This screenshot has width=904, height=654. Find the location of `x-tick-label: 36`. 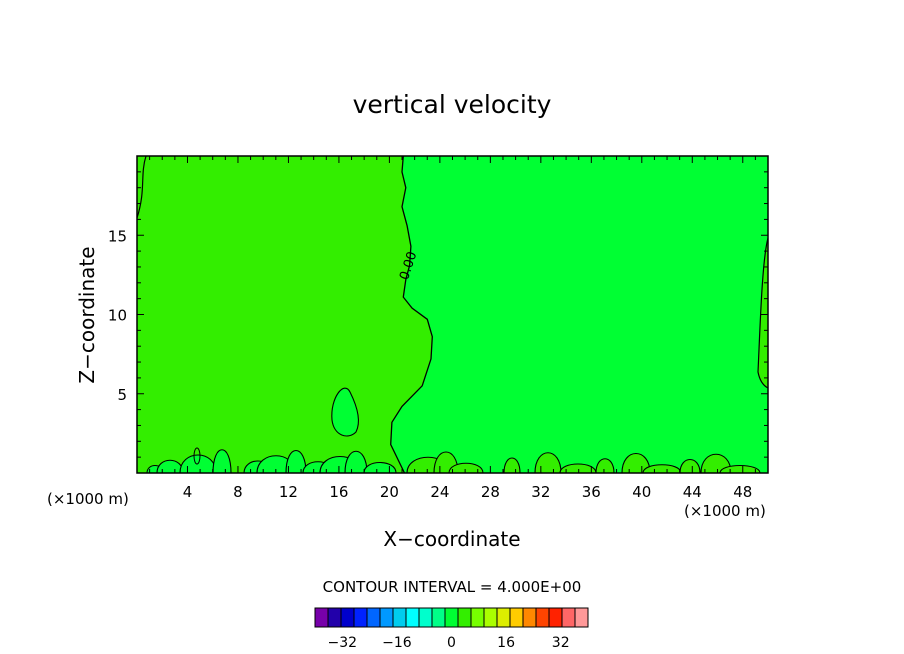

x-tick-label: 36 is located at coordinates (591, 492).